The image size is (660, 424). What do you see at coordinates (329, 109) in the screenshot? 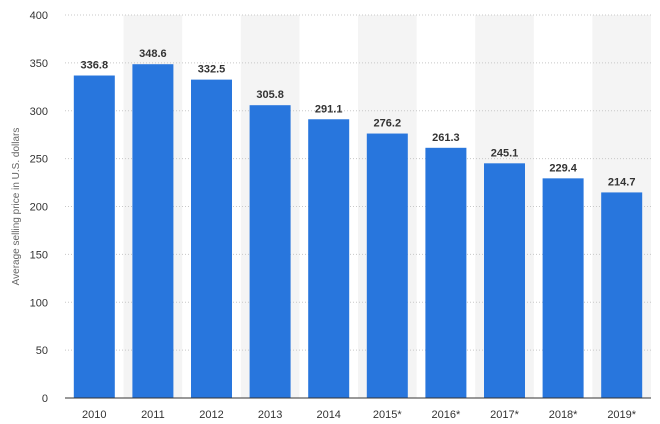
I see `data-label: 291.1` at bounding box center [329, 109].